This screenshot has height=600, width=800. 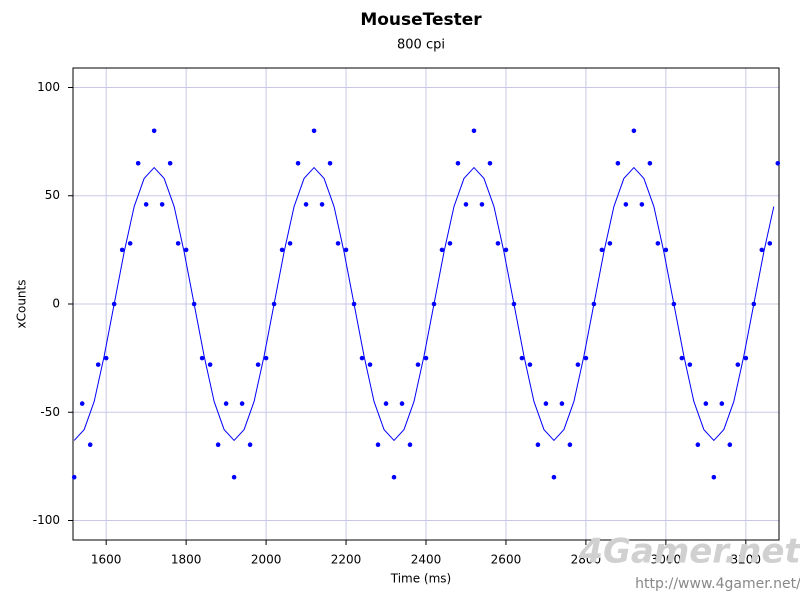 What do you see at coordinates (186, 560) in the screenshot?
I see `x-tick-label: 1800` at bounding box center [186, 560].